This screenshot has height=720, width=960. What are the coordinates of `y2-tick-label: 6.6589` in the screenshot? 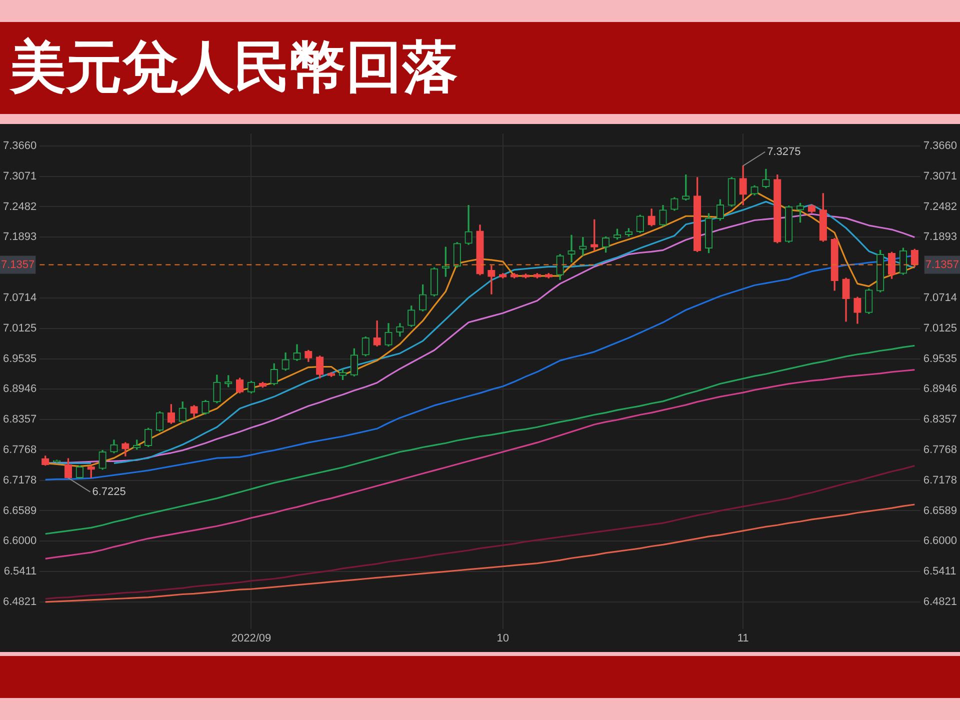 It's located at (940, 510).